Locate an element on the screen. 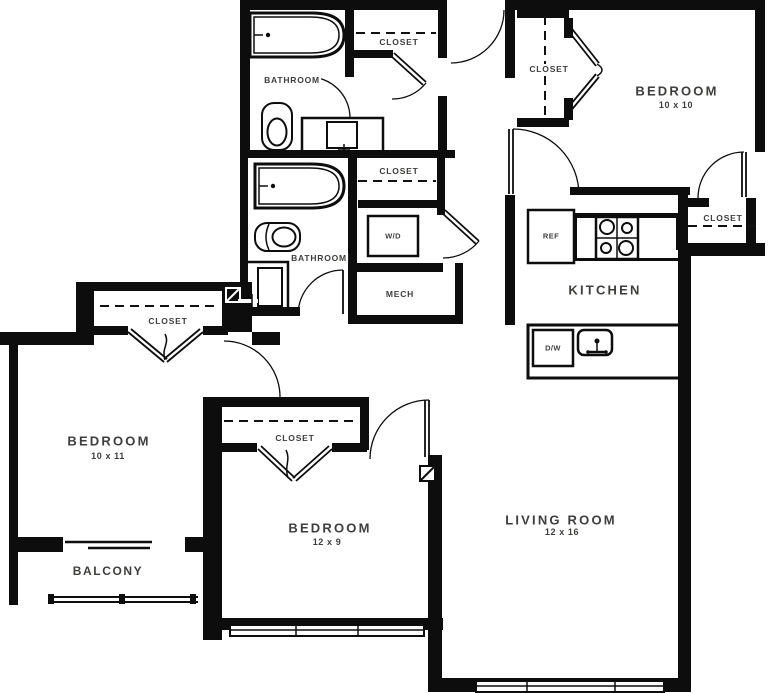  room-label-bathroom-top: BATHROOM is located at coordinates (292, 80).